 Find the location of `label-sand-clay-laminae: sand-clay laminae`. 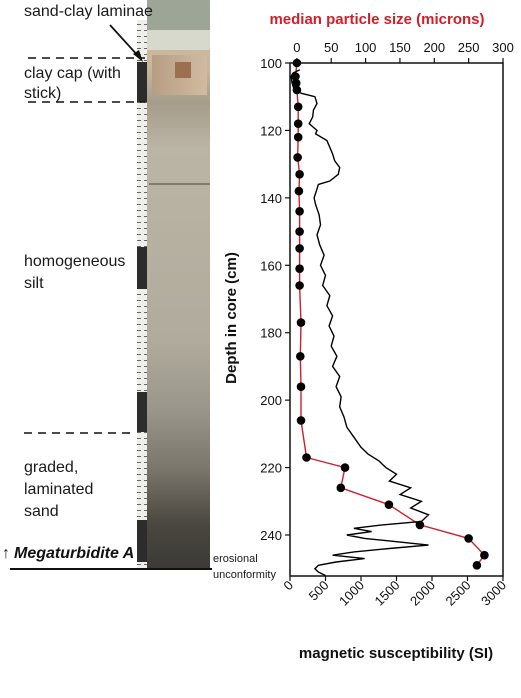

label-sand-clay-laminae: sand-clay laminae is located at coordinates (88, 11).